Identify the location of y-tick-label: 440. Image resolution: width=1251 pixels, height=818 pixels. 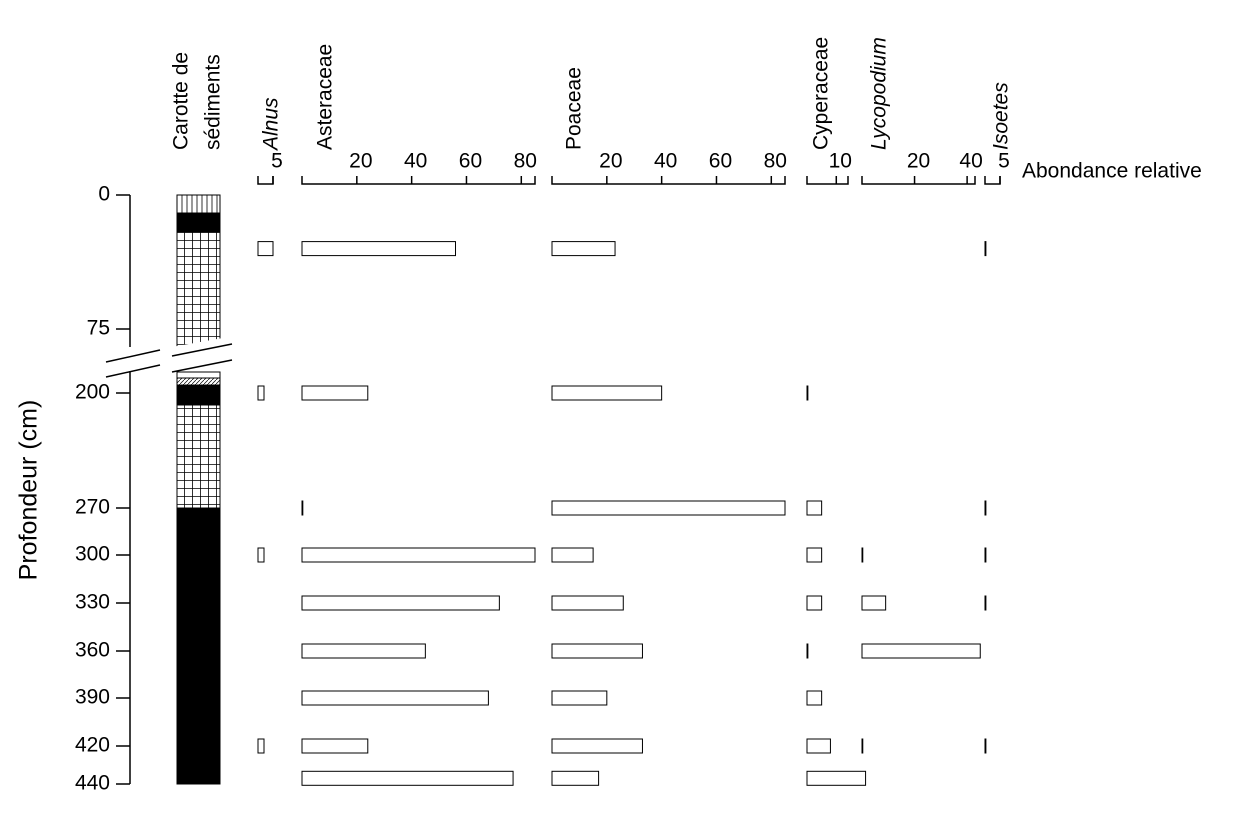
(92, 783).